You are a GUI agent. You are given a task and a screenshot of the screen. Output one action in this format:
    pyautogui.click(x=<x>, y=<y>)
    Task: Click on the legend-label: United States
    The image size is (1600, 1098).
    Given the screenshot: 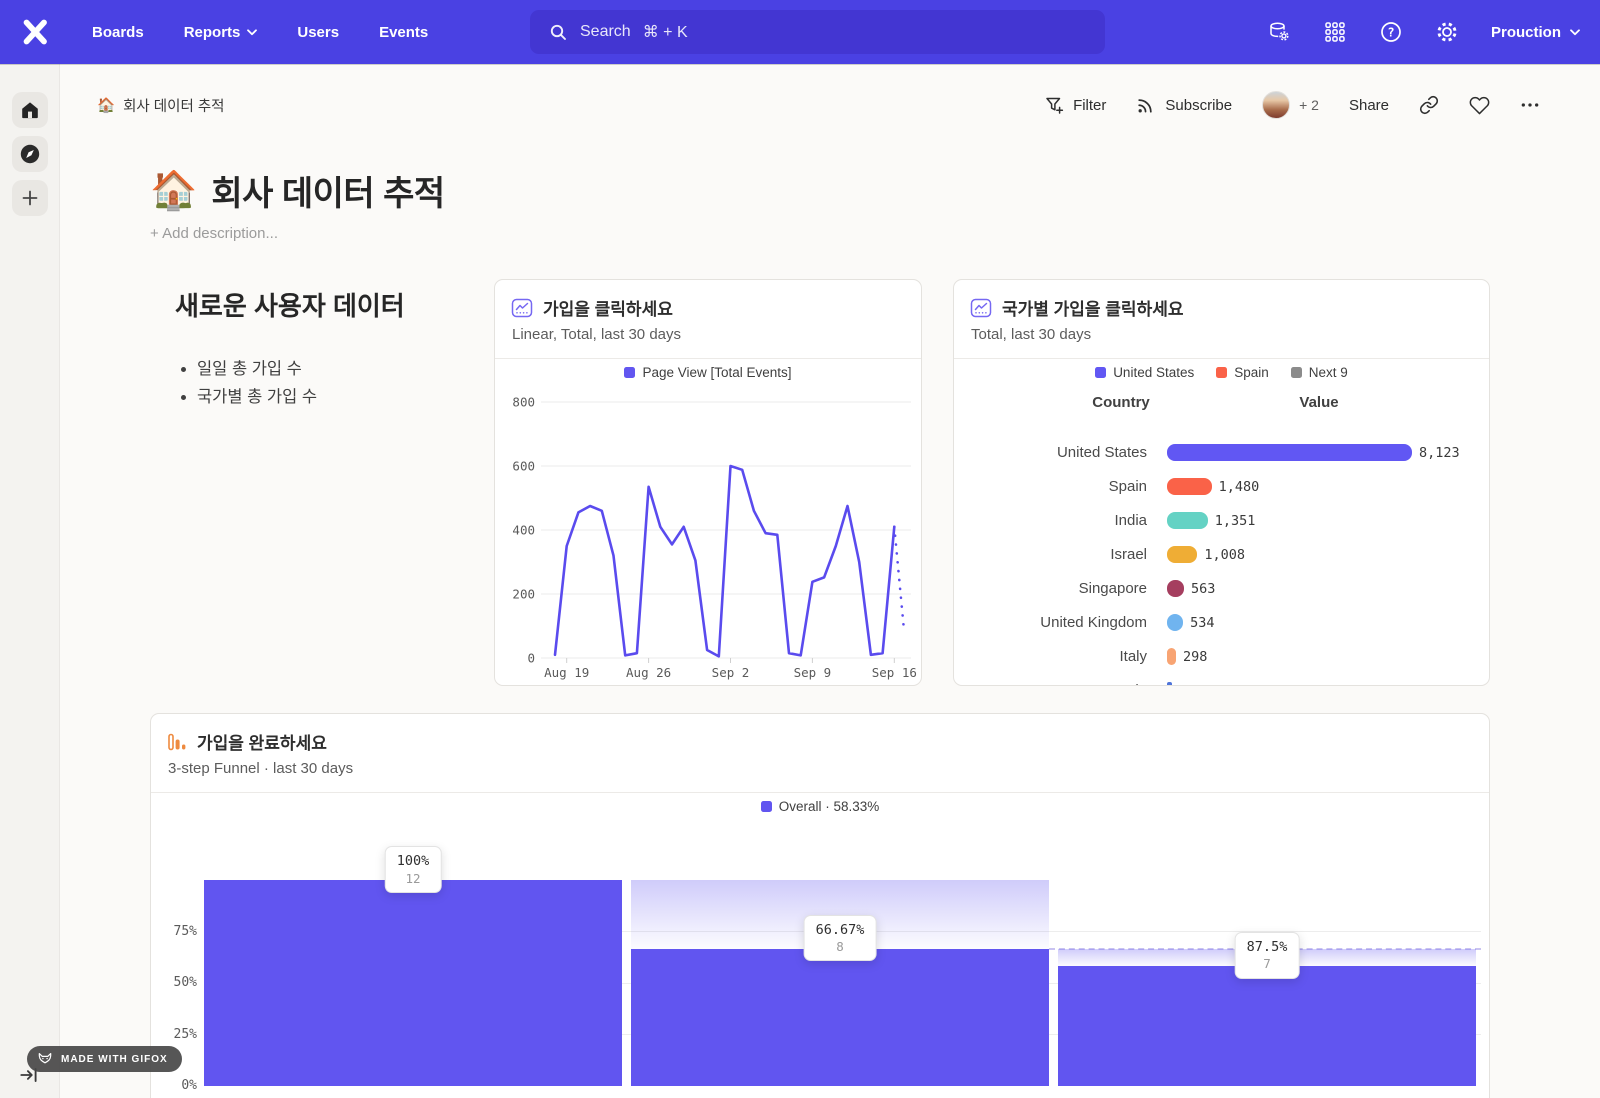 What is the action you would take?
    pyautogui.click(x=1154, y=372)
    